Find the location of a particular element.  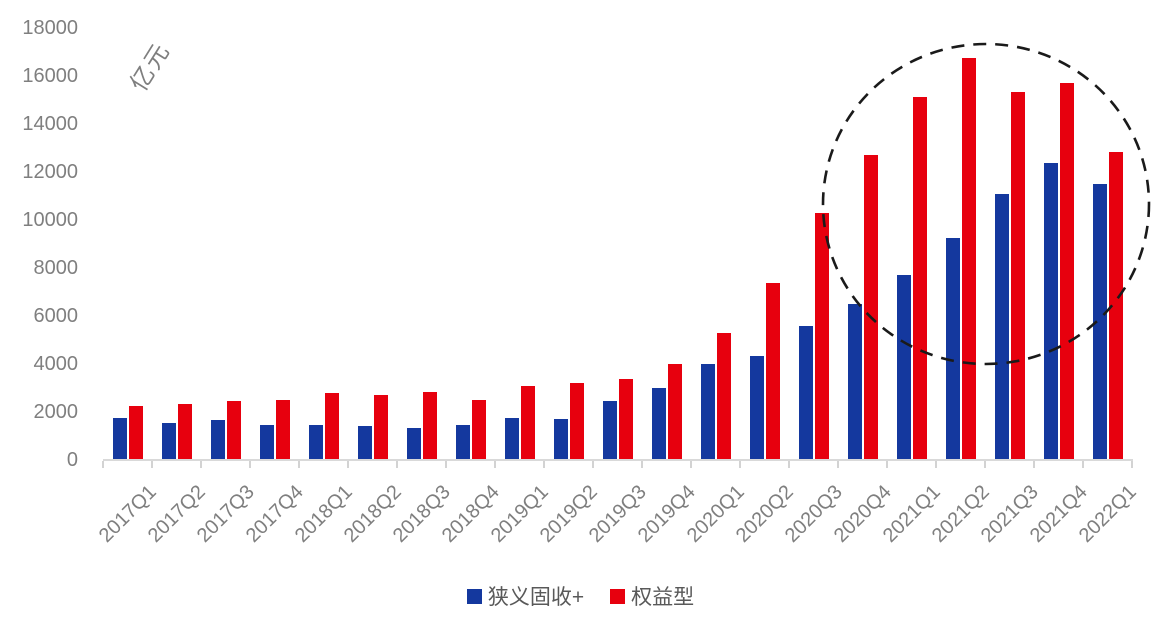

legend-item: 狭义固收+ is located at coordinates (525, 596).